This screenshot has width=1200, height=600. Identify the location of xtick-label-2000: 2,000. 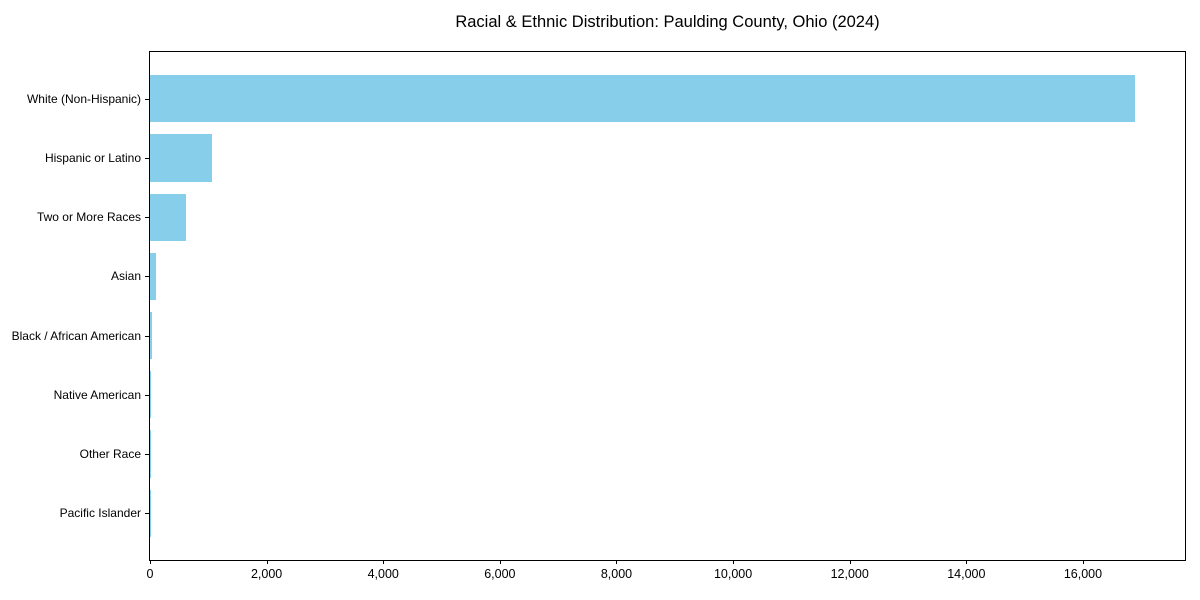
(266, 574).